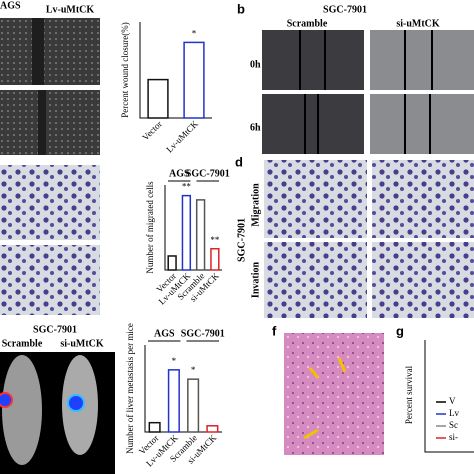 Image resolution: width=474 pixels, height=474 pixels. Describe the element at coordinates (22, 343) in the screenshot. I see `panel-e-column: Scramble` at that location.